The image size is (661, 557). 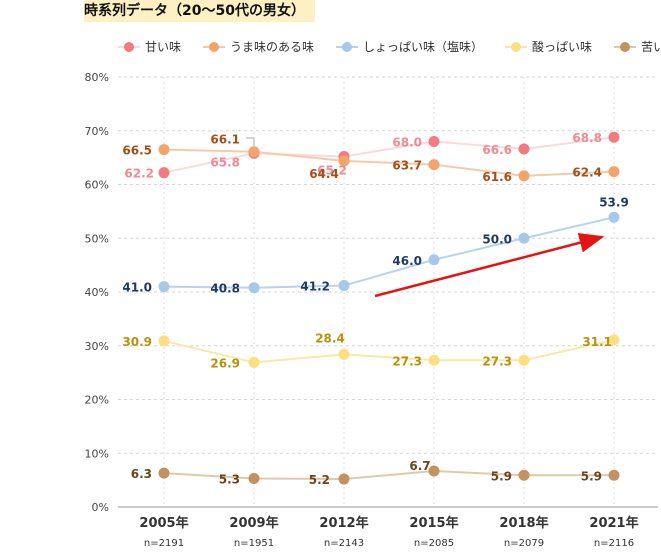 What do you see at coordinates (423, 47) in the screenshot?
I see `legend-label-salty: しょっぱい味（塩味）` at bounding box center [423, 47].